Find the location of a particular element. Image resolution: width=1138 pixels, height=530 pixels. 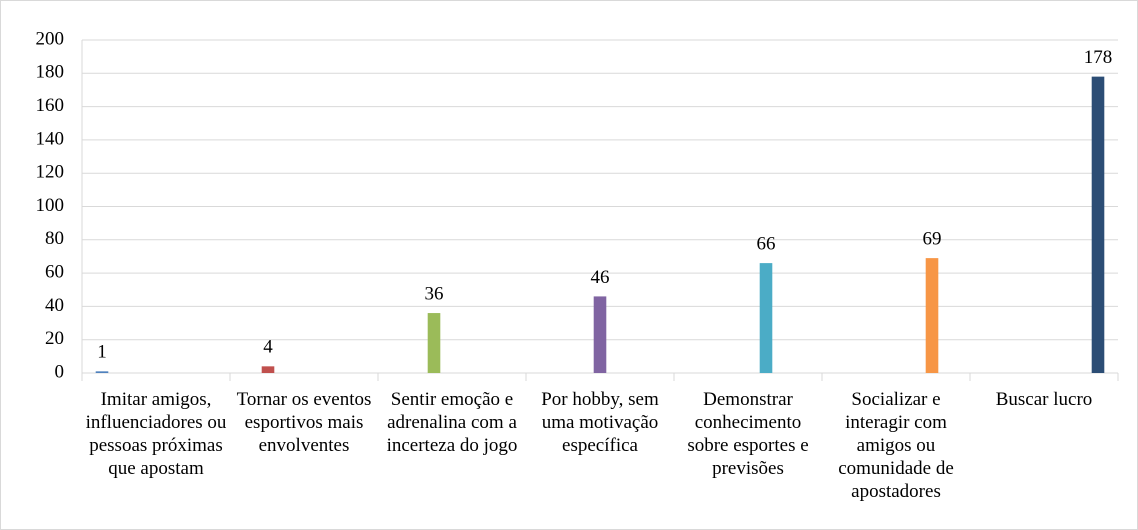

data-label: 46 is located at coordinates (600, 277).